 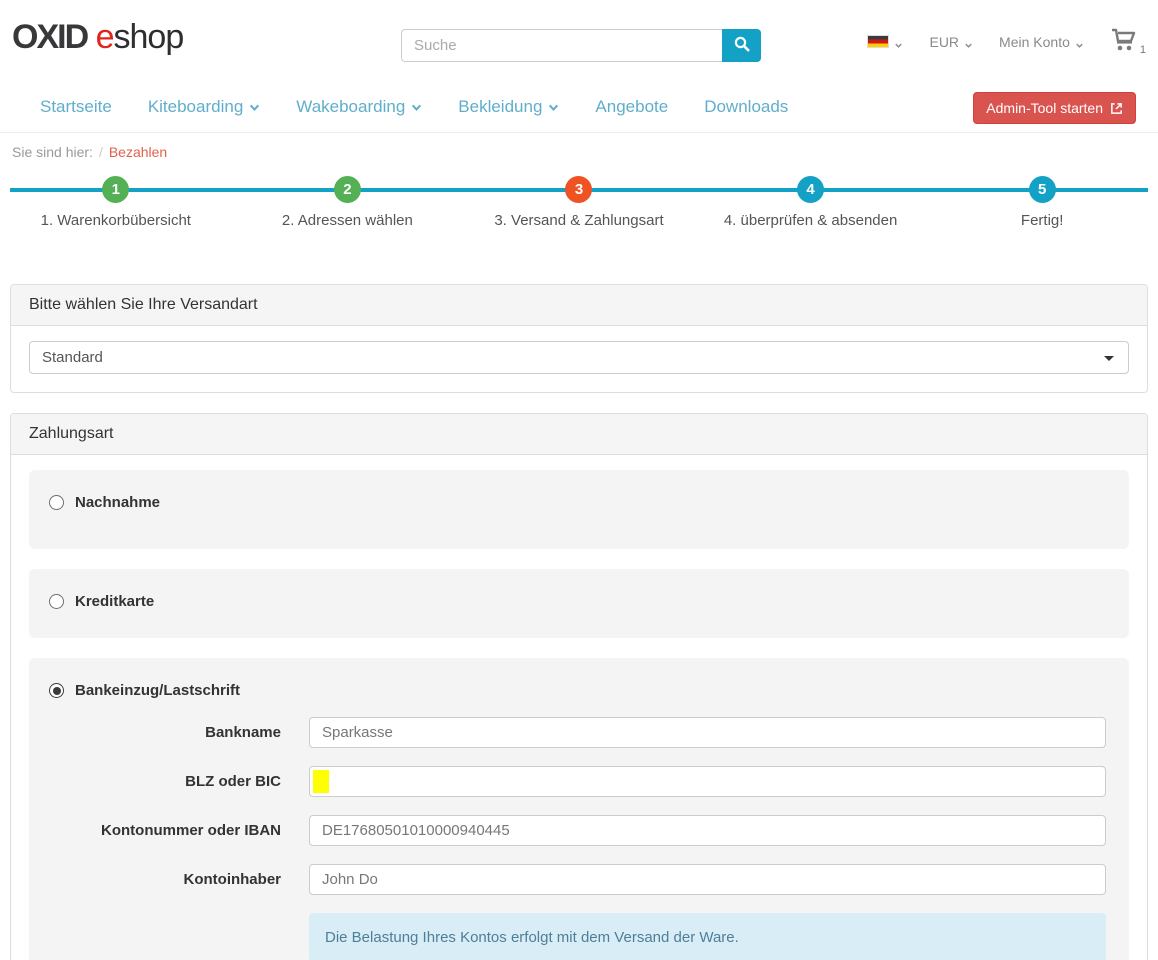 What do you see at coordinates (138, 152) in the screenshot?
I see `breadcrumb-current: Bezahlen` at bounding box center [138, 152].